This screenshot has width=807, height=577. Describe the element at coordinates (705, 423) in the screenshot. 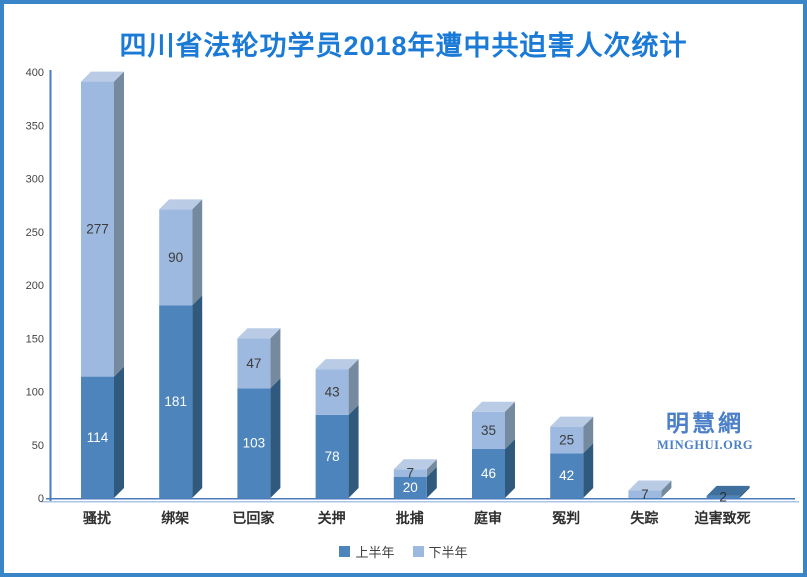

I see `minghui-logo-chinese: 明慧網` at that location.